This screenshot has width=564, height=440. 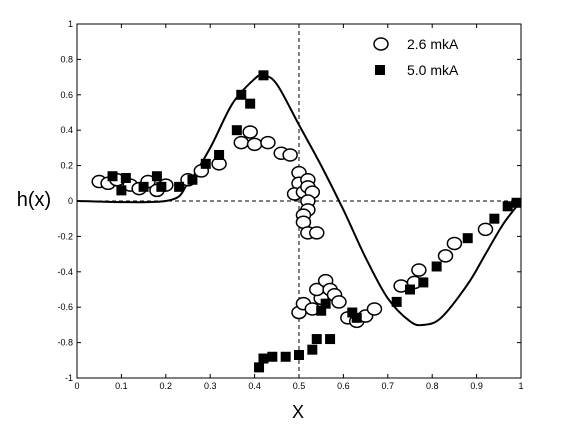 I want to click on y-tick-label: 0.6, so click(x=66, y=95).